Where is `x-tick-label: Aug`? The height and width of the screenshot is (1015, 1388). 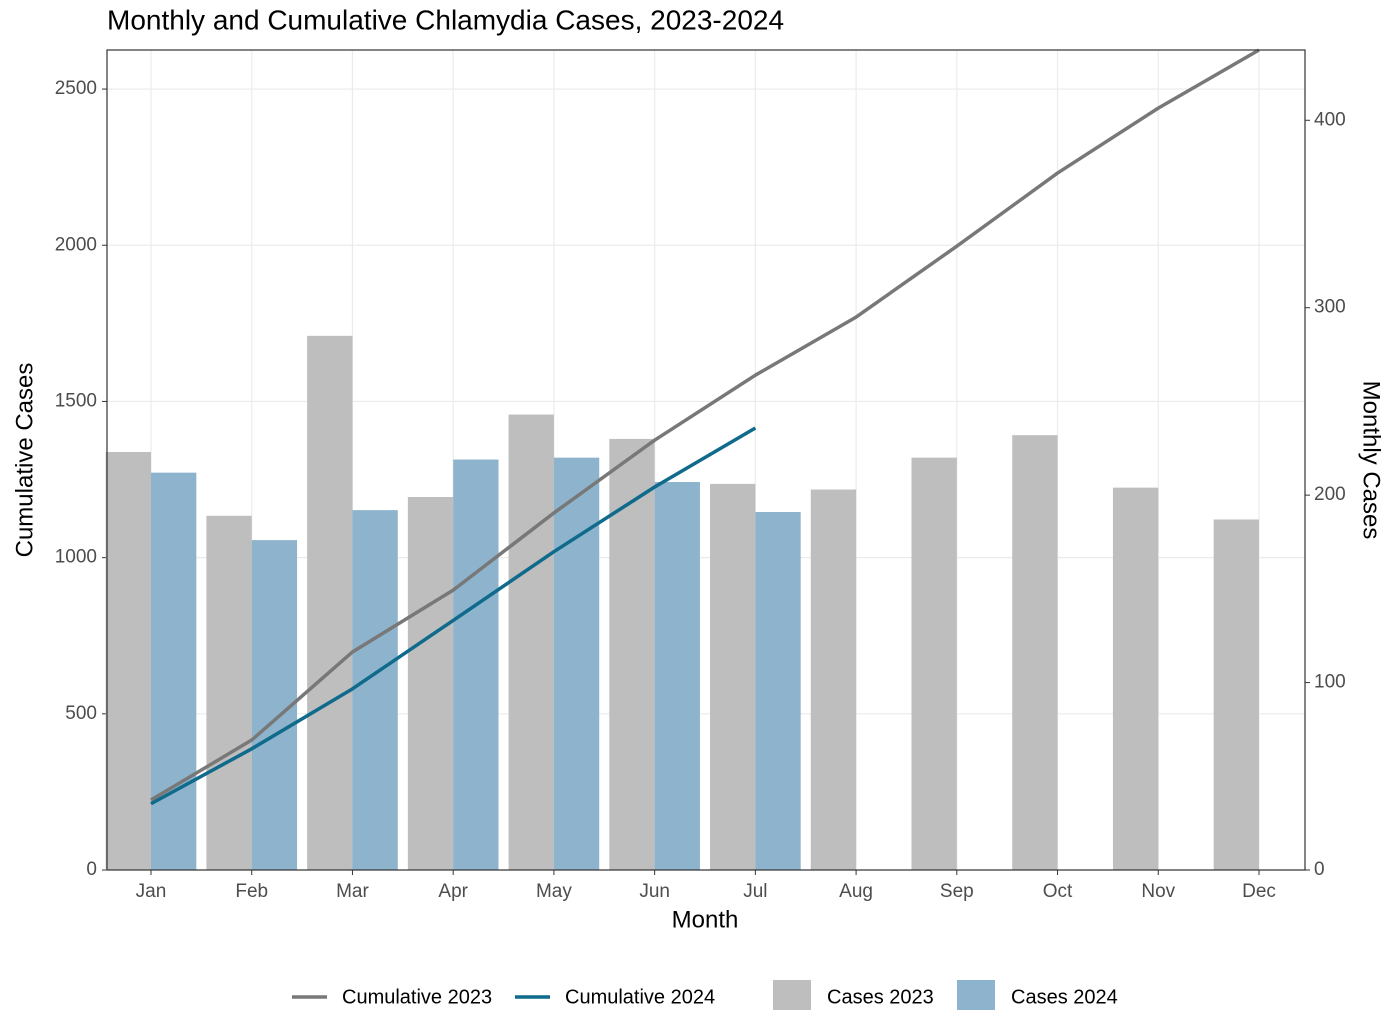 x-tick-label: Aug is located at coordinates (856, 891).